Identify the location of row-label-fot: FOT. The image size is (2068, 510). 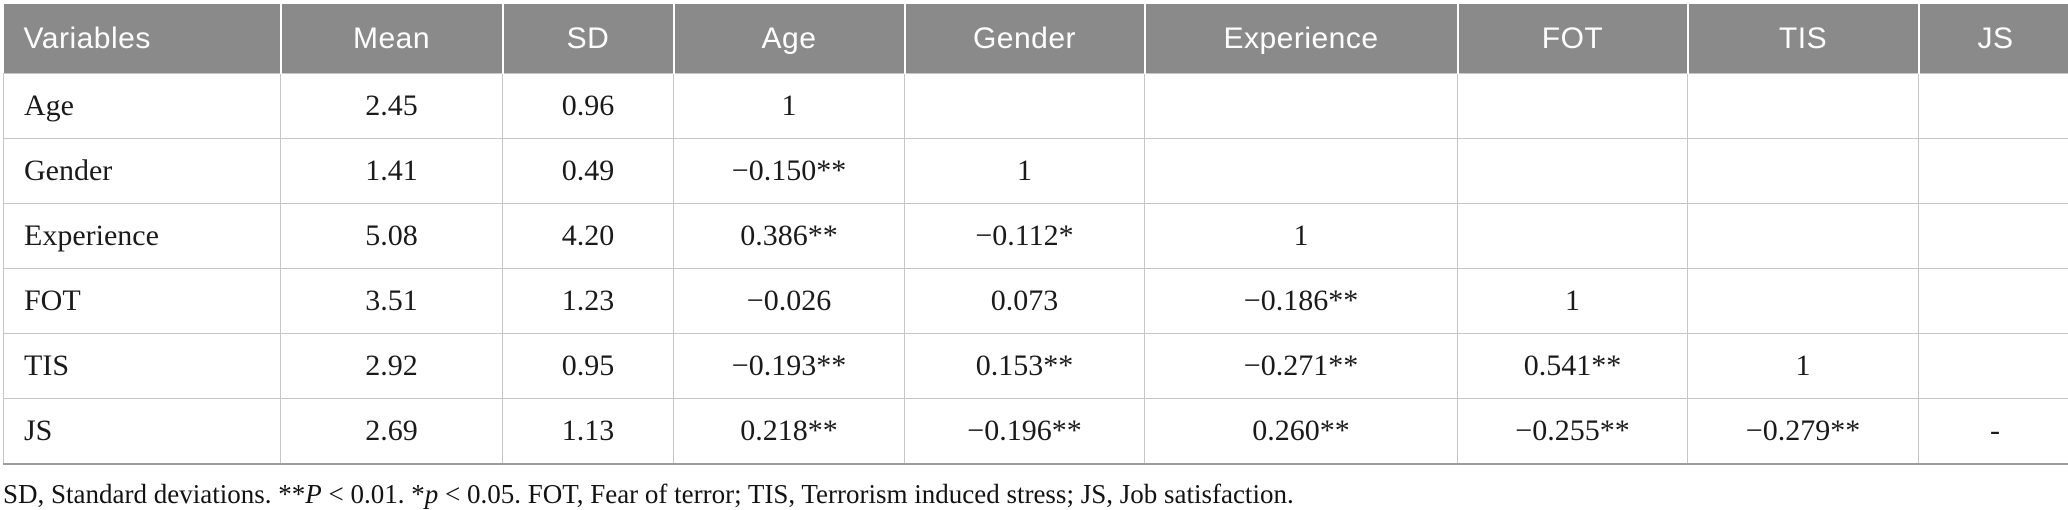
(142, 301).